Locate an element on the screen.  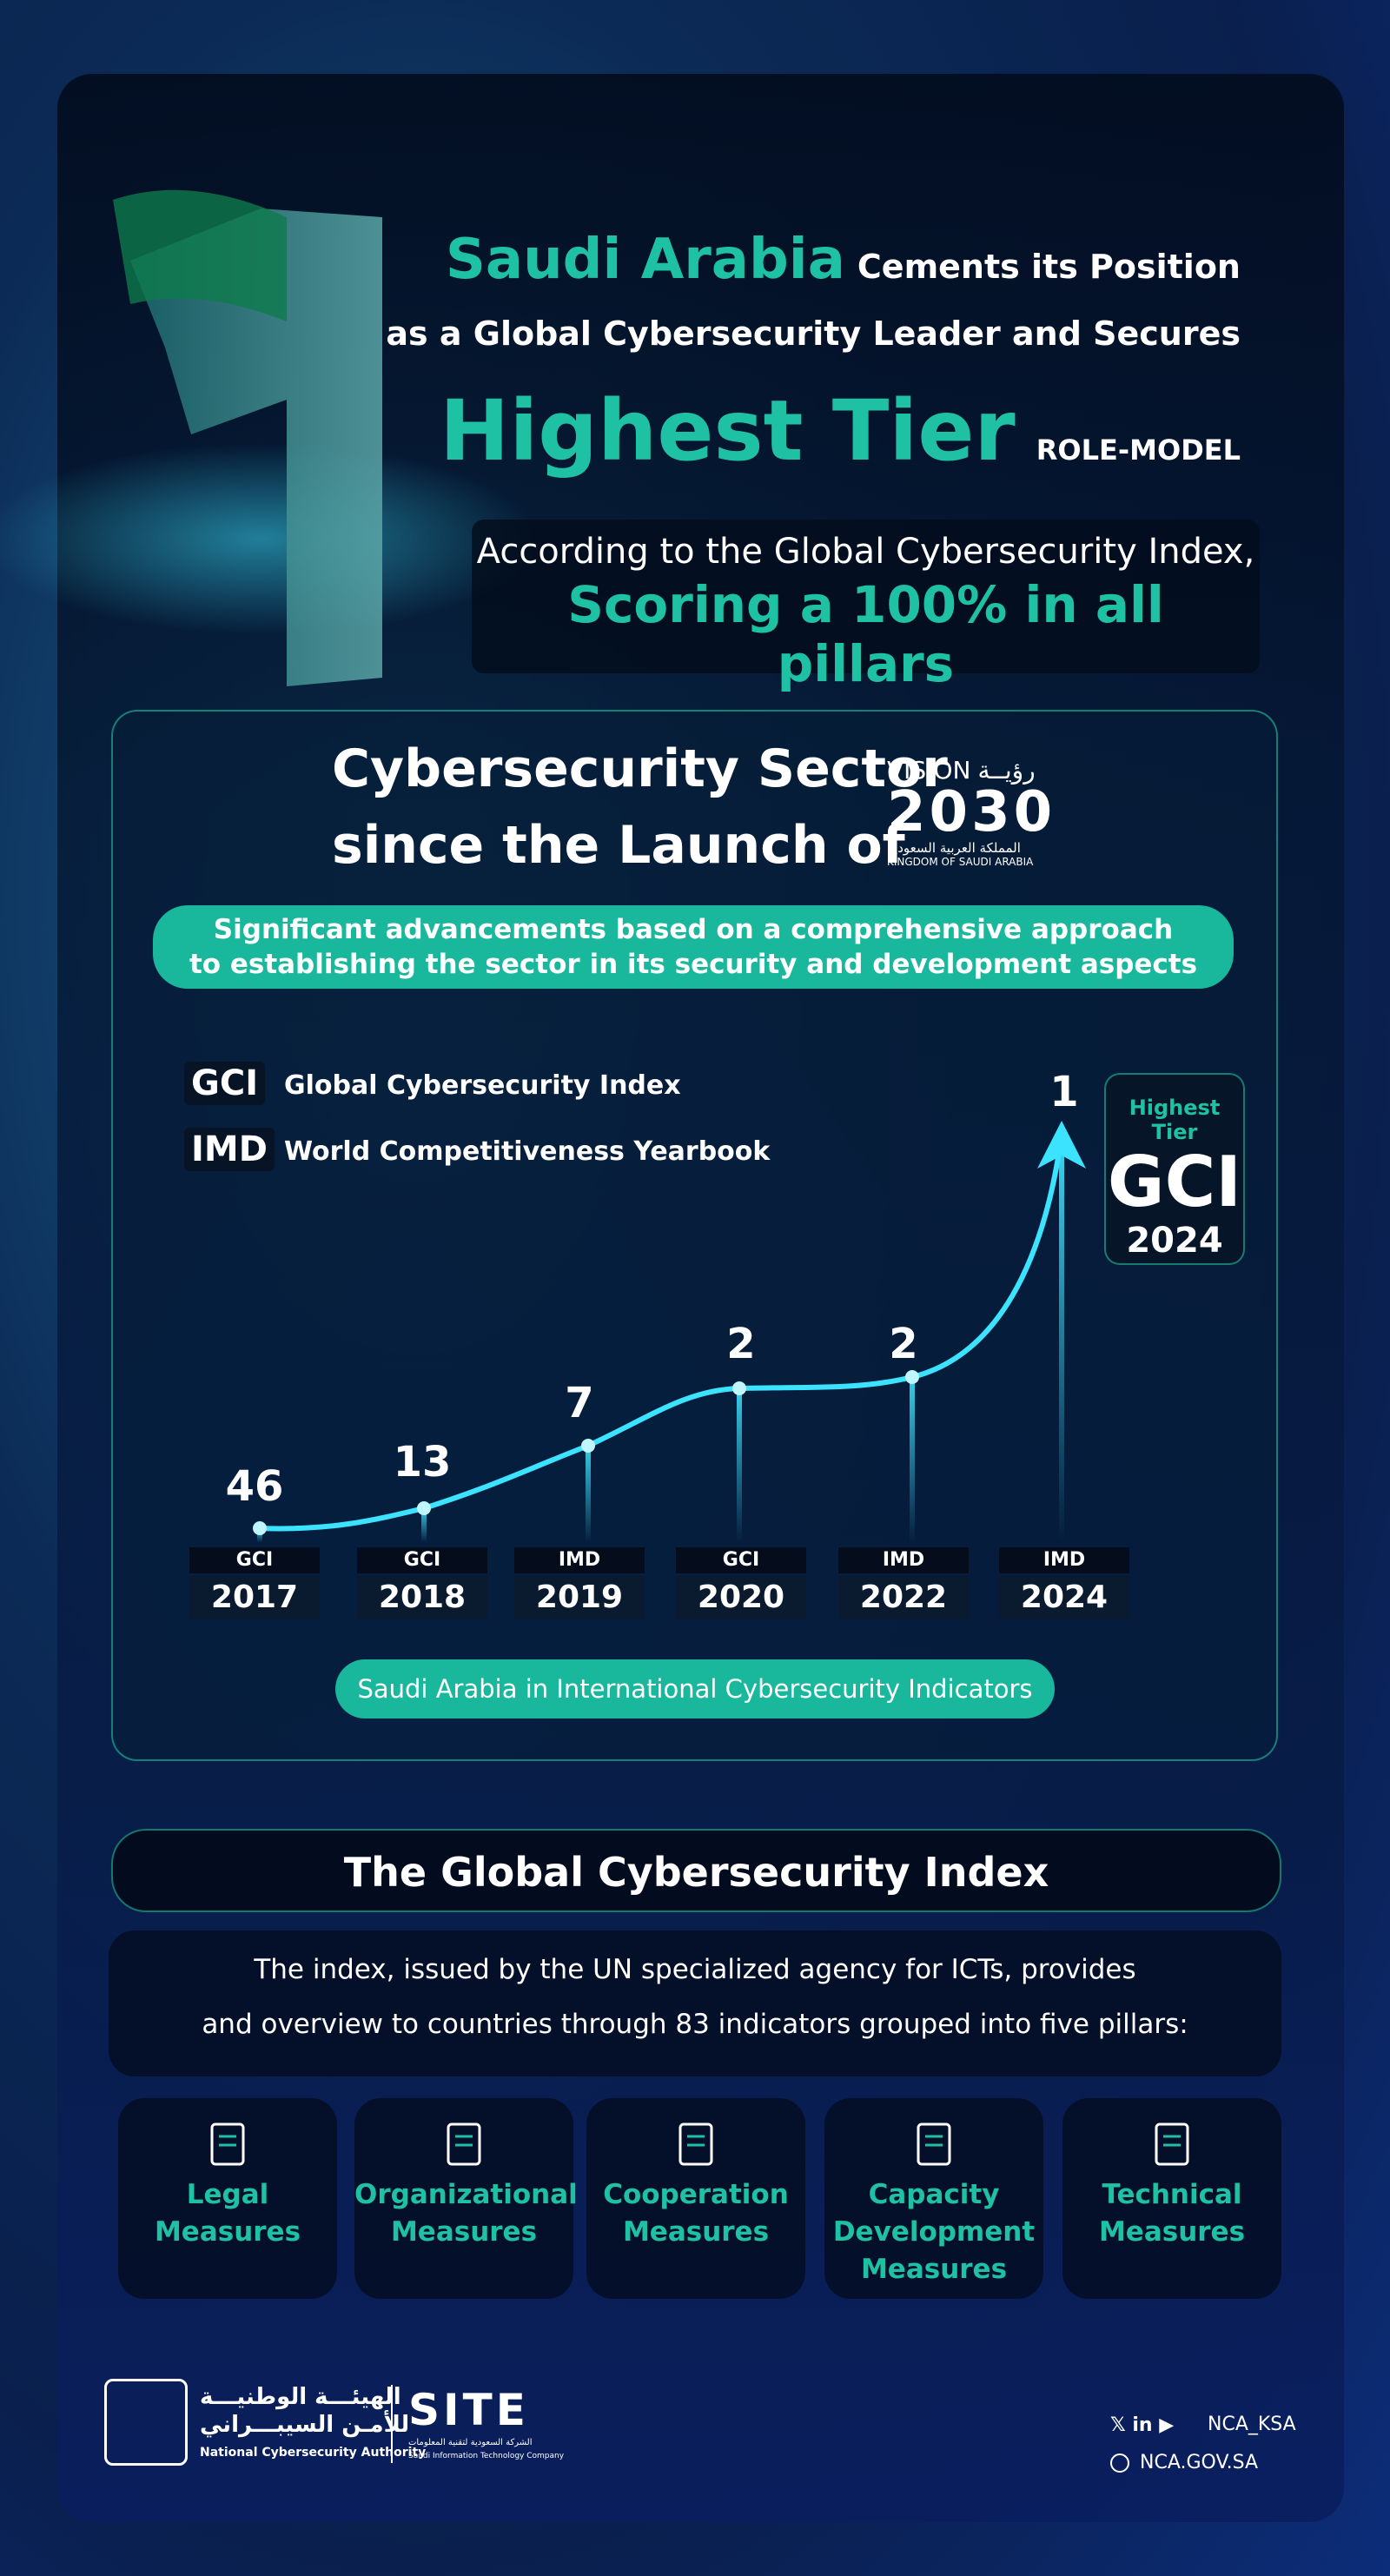
monolith-one is located at coordinates (256, 447).